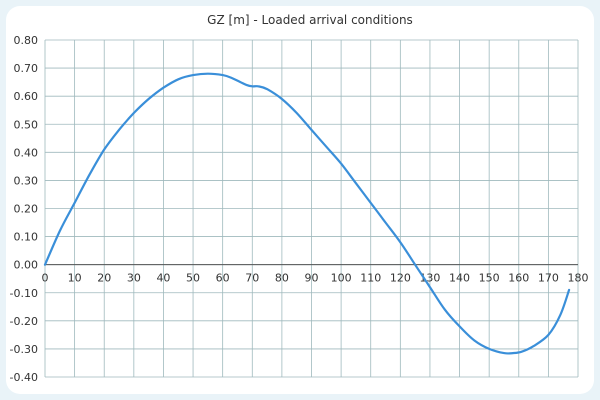 This screenshot has width=600, height=400. What do you see at coordinates (548, 278) in the screenshot?
I see `x-tick-label: 170` at bounding box center [548, 278].